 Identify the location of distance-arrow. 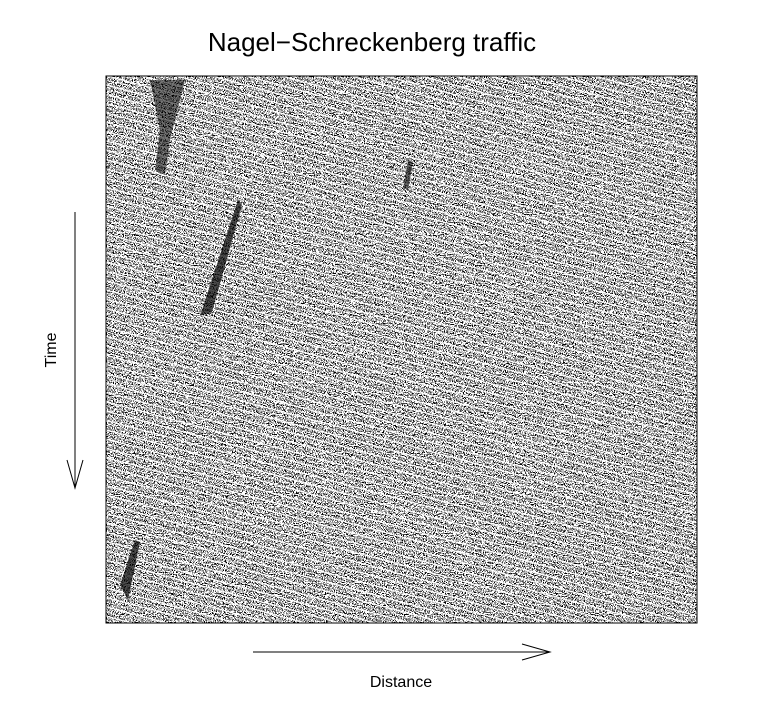
(402, 652).